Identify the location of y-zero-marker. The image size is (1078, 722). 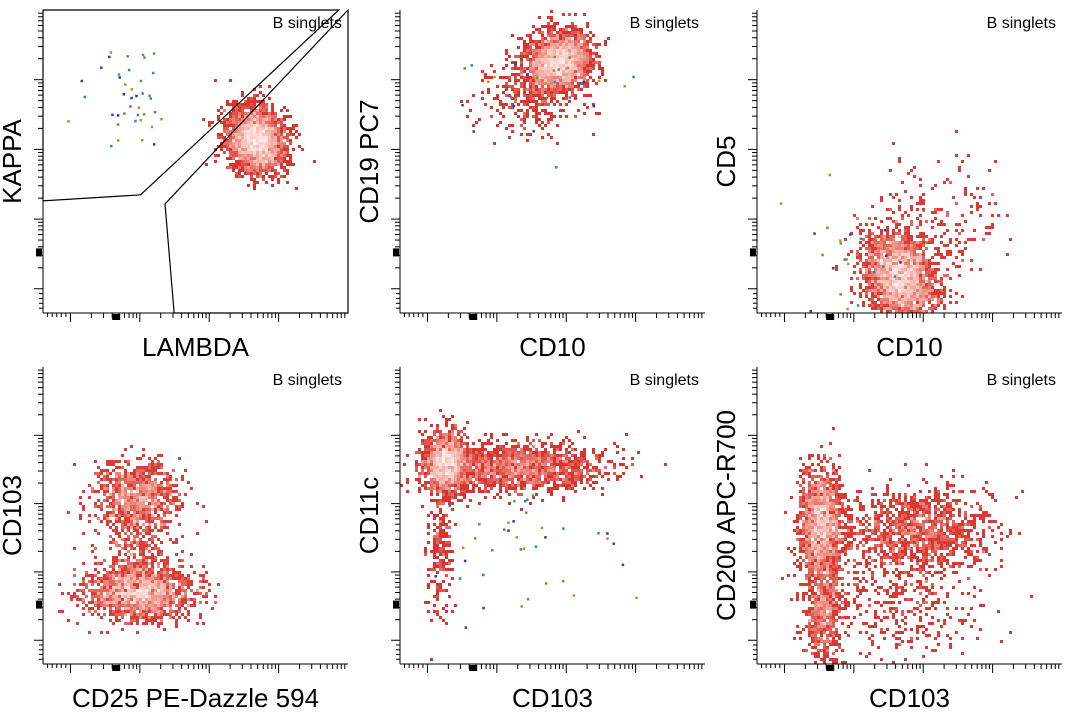
(39, 252).